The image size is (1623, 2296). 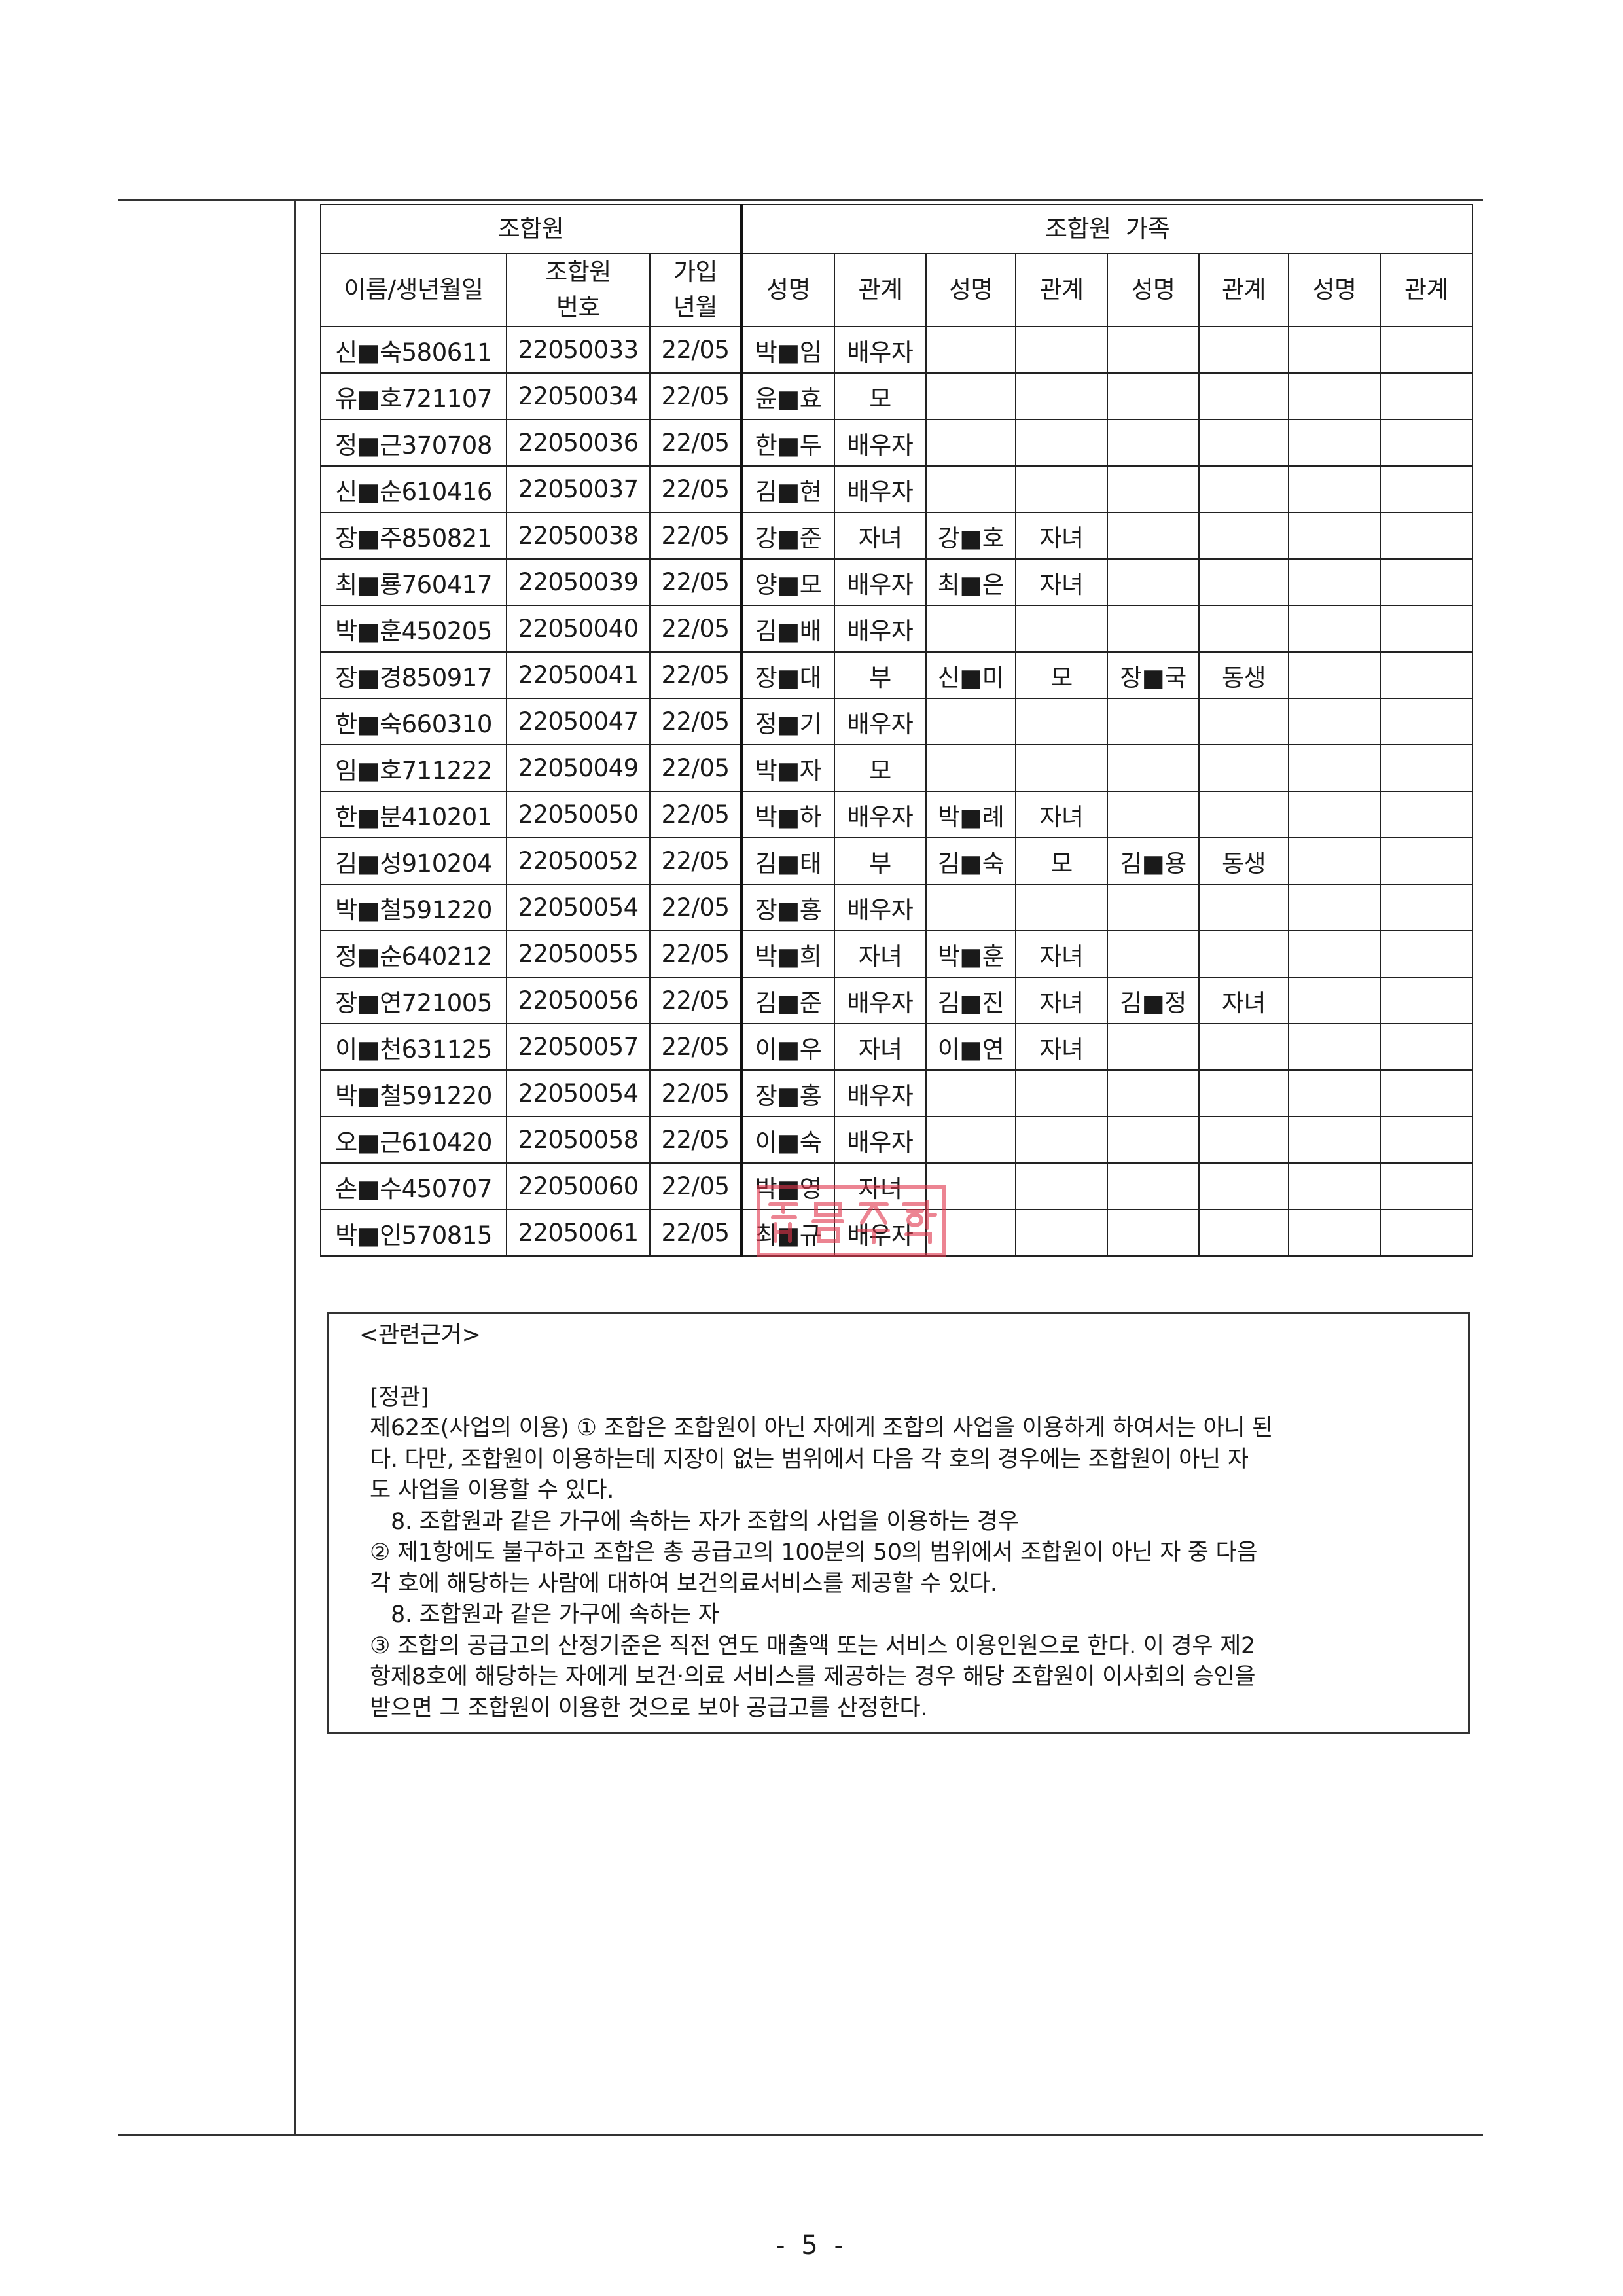 What do you see at coordinates (413, 1000) in the screenshot?
I see `member-name-birth: 장■연721005` at bounding box center [413, 1000].